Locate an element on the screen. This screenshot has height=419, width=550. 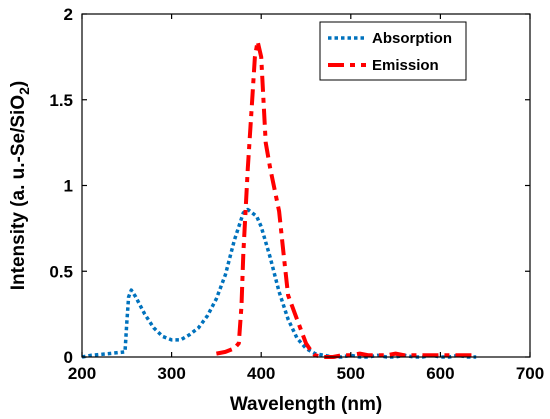
x-tick-label: 300 is located at coordinates (171, 373).